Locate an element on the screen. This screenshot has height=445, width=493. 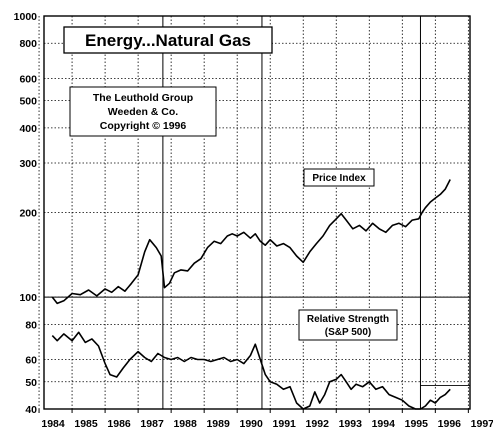
x-tick-label: 1992 is located at coordinates (318, 424).